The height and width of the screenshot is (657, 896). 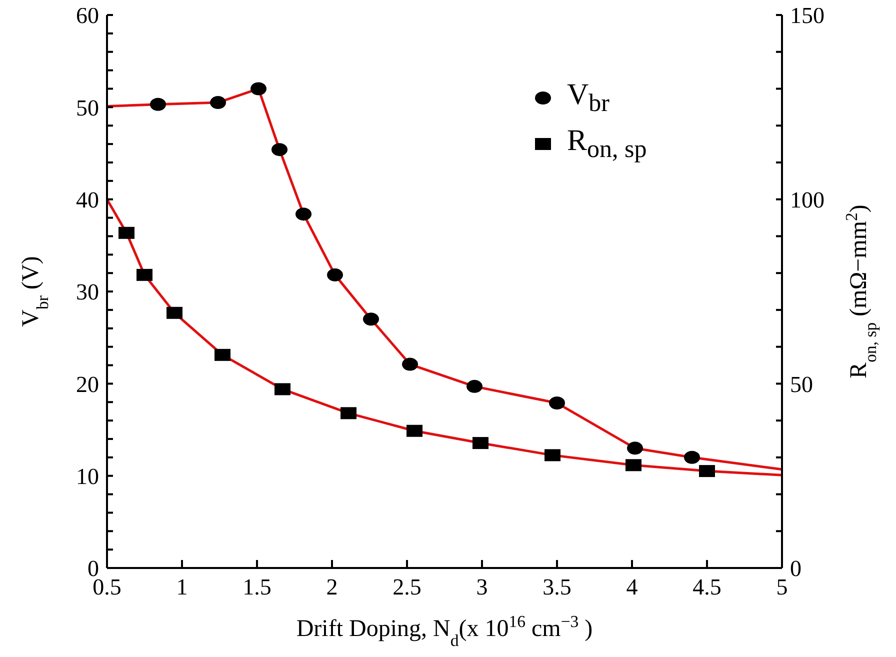 I want to click on x-tick-label: 1, so click(x=182, y=587).